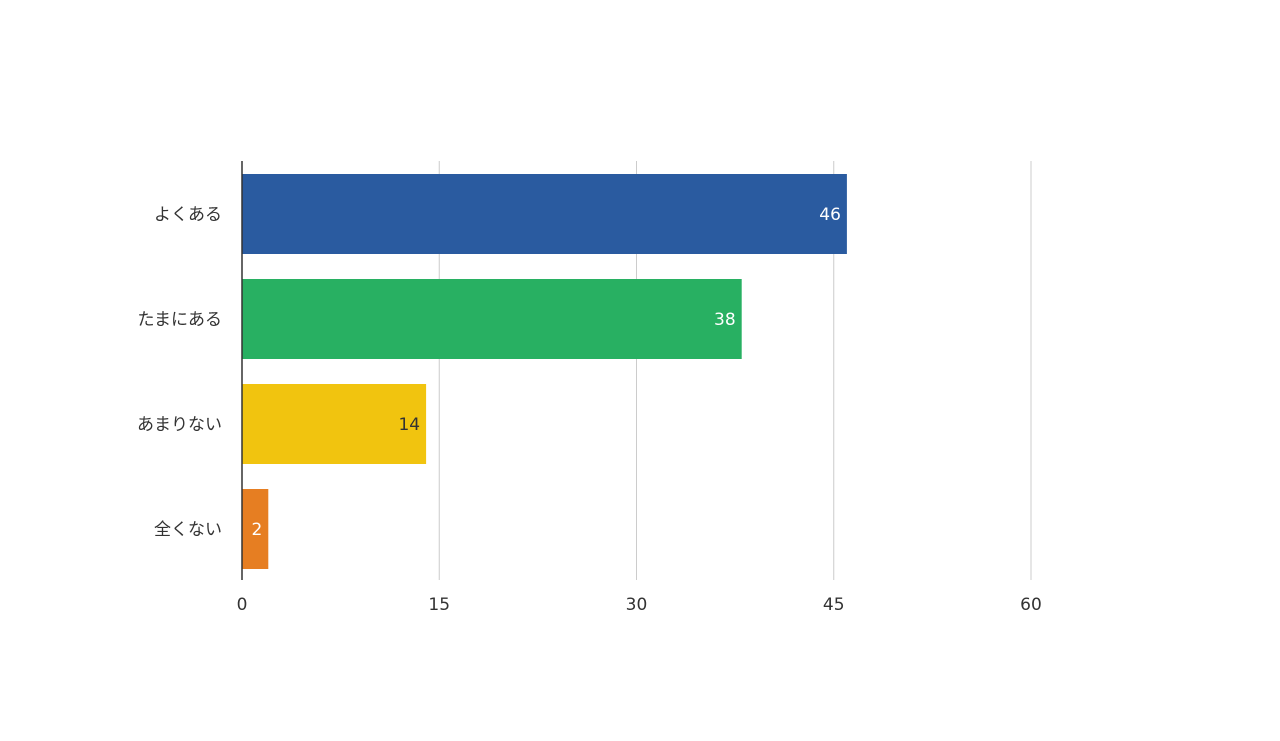 The height and width of the screenshot is (741, 1280). I want to click on x-tick-label: 60, so click(1031, 605).